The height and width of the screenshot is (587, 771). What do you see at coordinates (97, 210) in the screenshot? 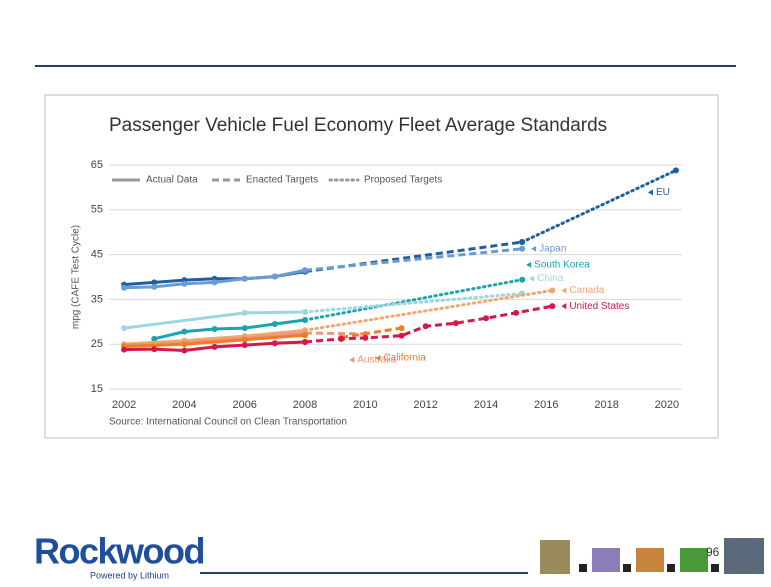
I see `y-tick-label: 55` at bounding box center [97, 210].